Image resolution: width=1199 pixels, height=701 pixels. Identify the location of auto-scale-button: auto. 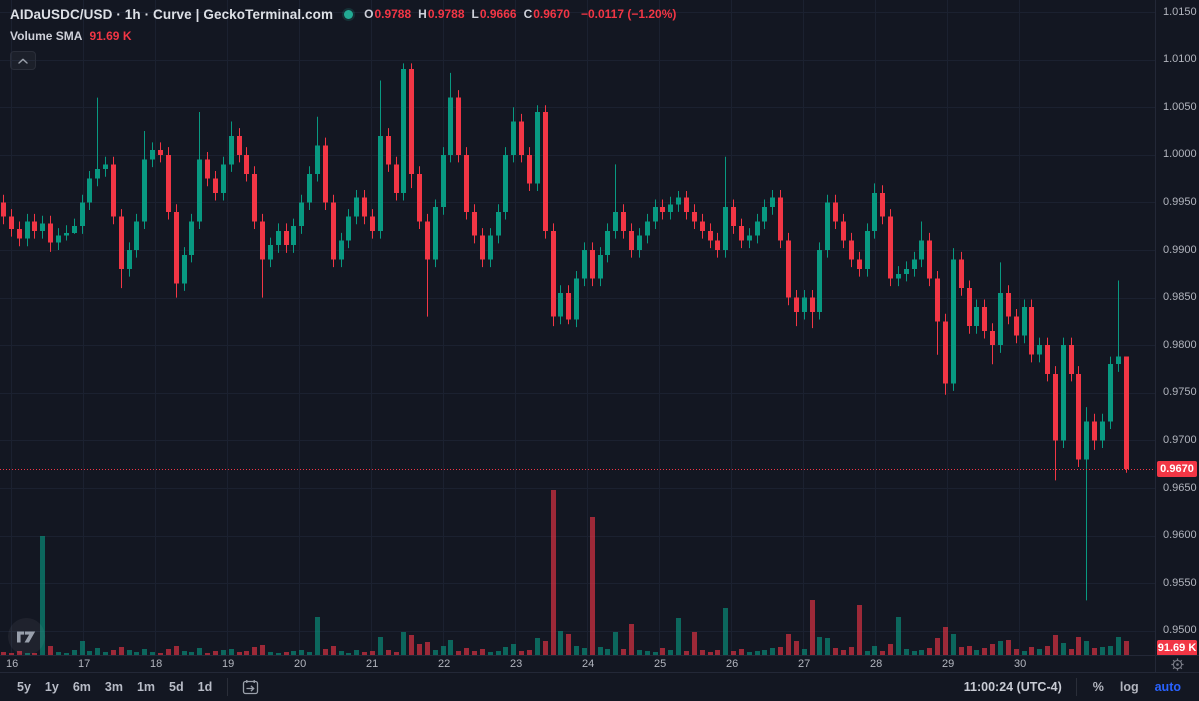
(1168, 687).